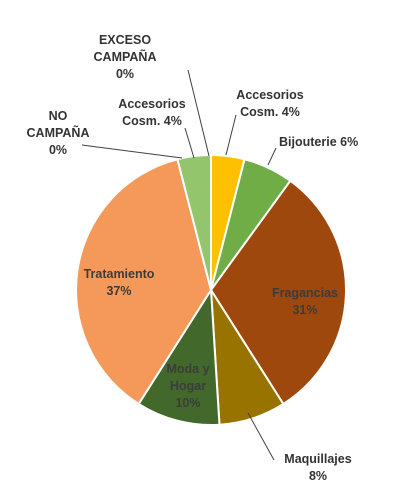  I want to click on data-label-line: EXCESO, so click(125, 40).